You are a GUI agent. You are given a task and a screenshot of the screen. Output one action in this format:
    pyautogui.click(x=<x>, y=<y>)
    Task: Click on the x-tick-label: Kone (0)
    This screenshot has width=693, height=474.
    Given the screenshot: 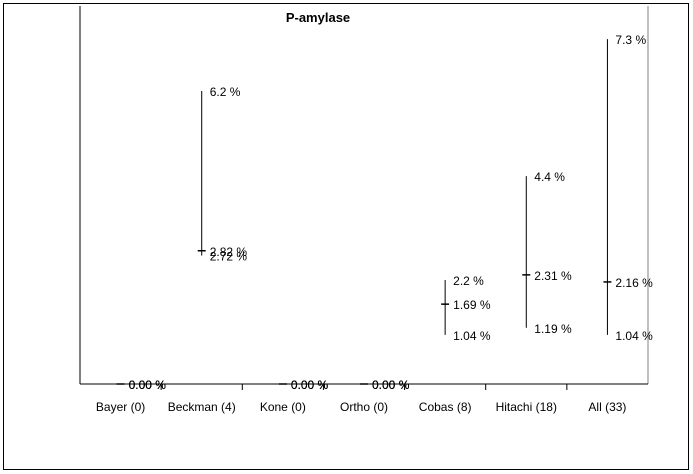 What is the action you would take?
    pyautogui.click(x=283, y=407)
    